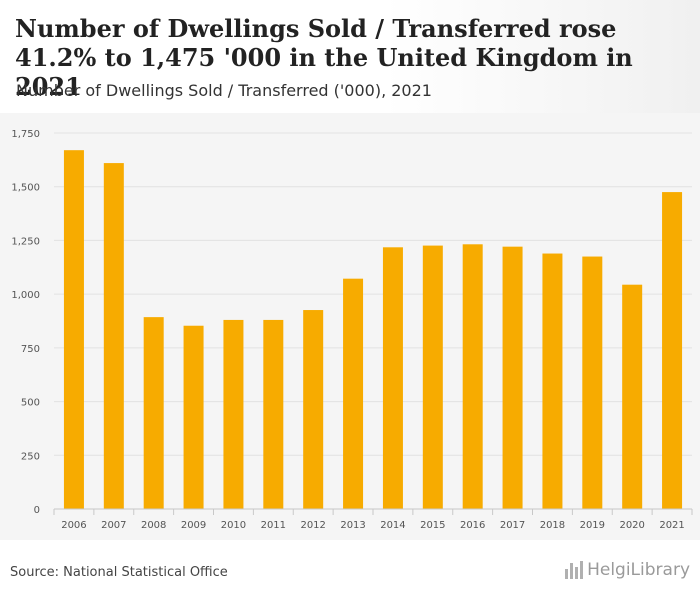 This screenshot has width=700, height=596. I want to click on logo-text: HelgiLibrary, so click(638, 570).